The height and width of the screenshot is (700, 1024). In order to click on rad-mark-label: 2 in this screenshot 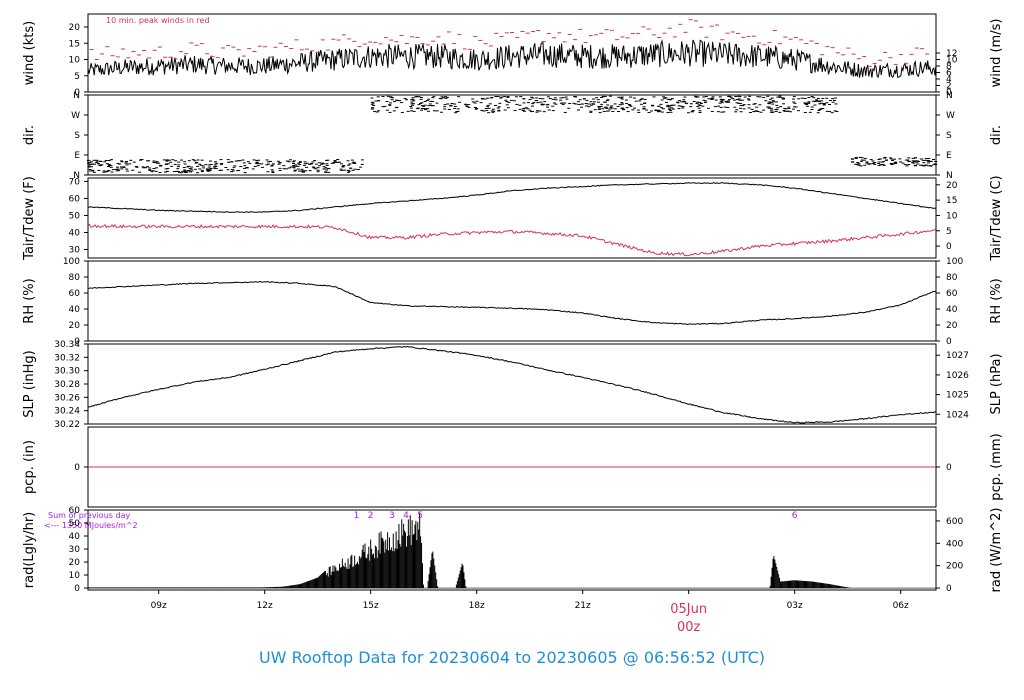, I will do `click(371, 516)`.